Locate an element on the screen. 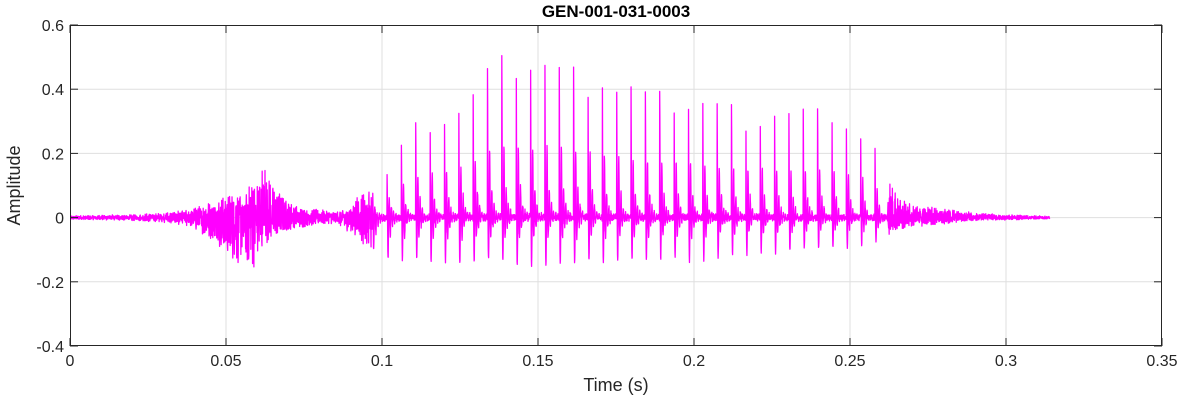 The height and width of the screenshot is (404, 1182). x-tick-label: 0.25 is located at coordinates (849, 361).